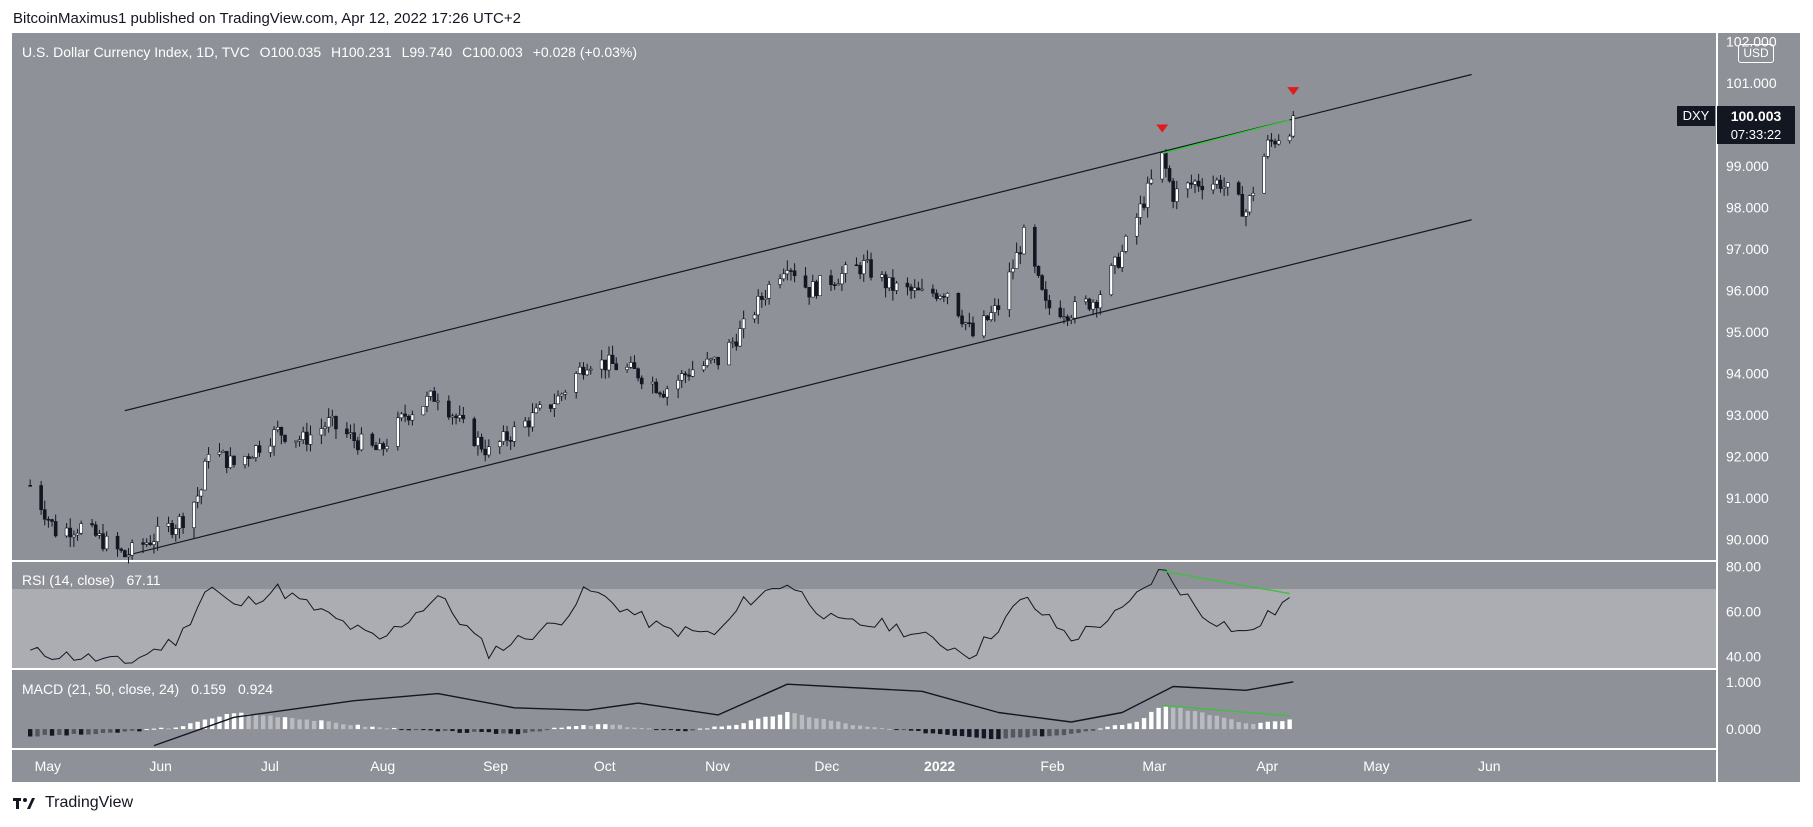 The image size is (1813, 827). What do you see at coordinates (1293, 91) in the screenshot?
I see `red-arrow-marker` at bounding box center [1293, 91].